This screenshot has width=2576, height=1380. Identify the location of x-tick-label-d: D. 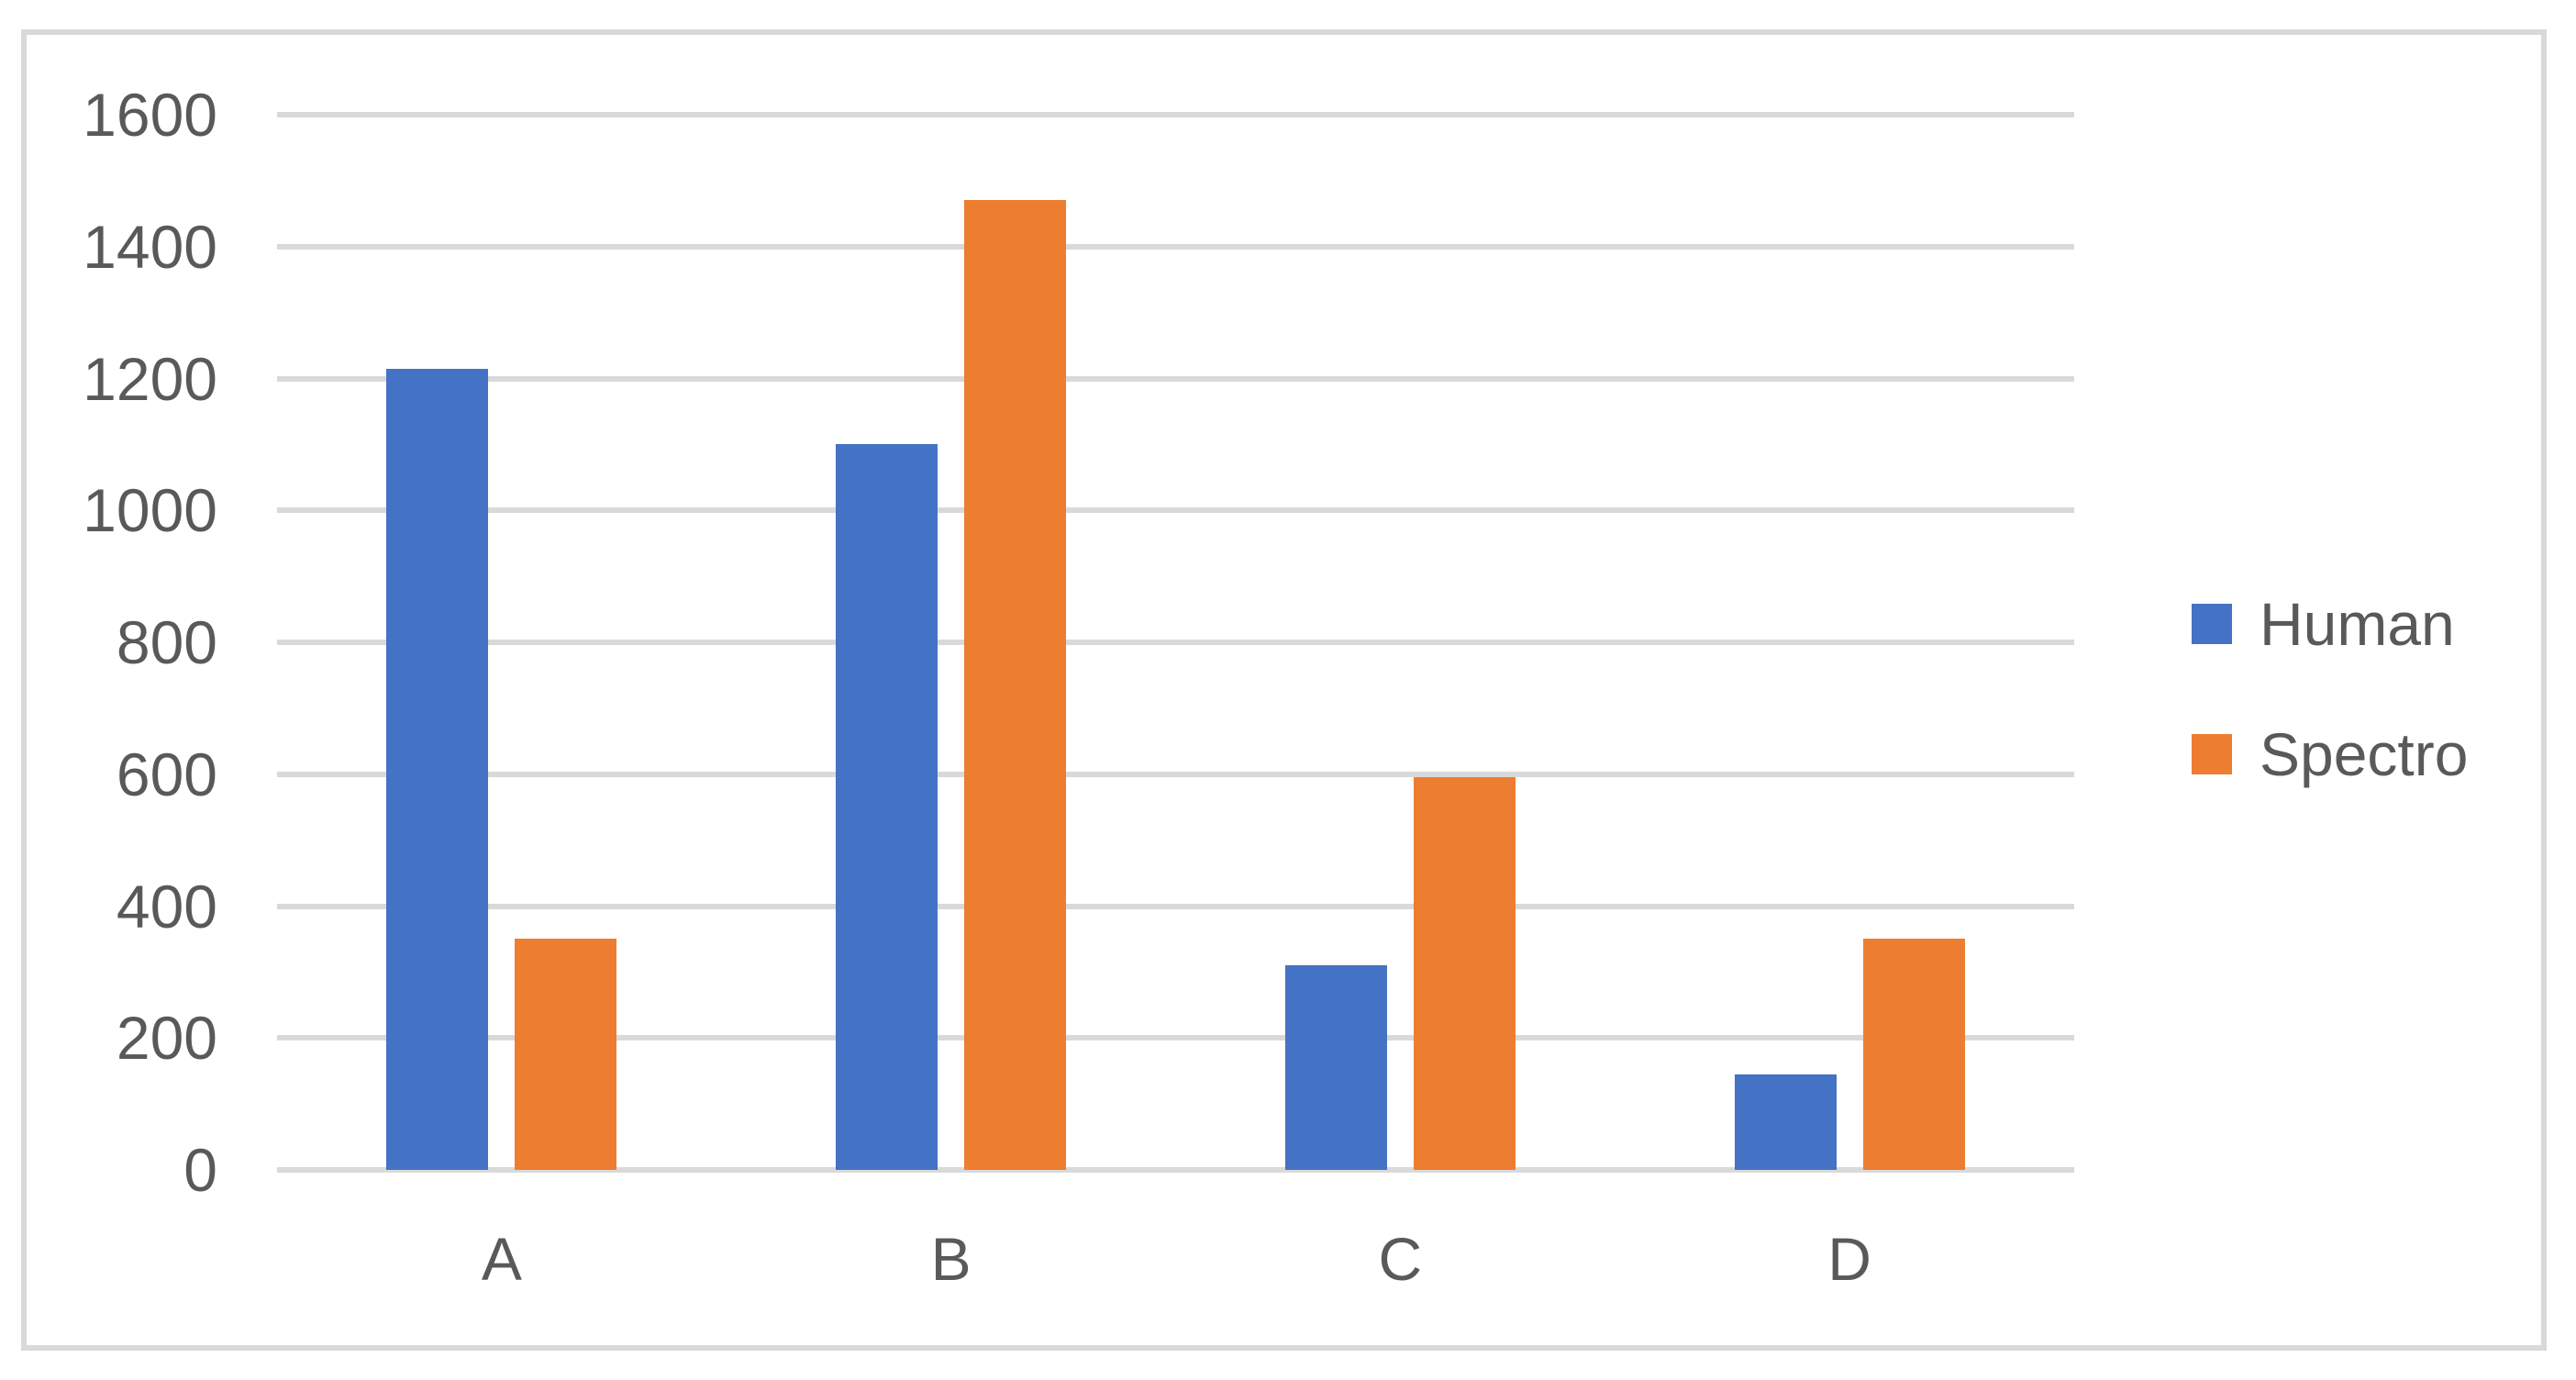
(1849, 1259).